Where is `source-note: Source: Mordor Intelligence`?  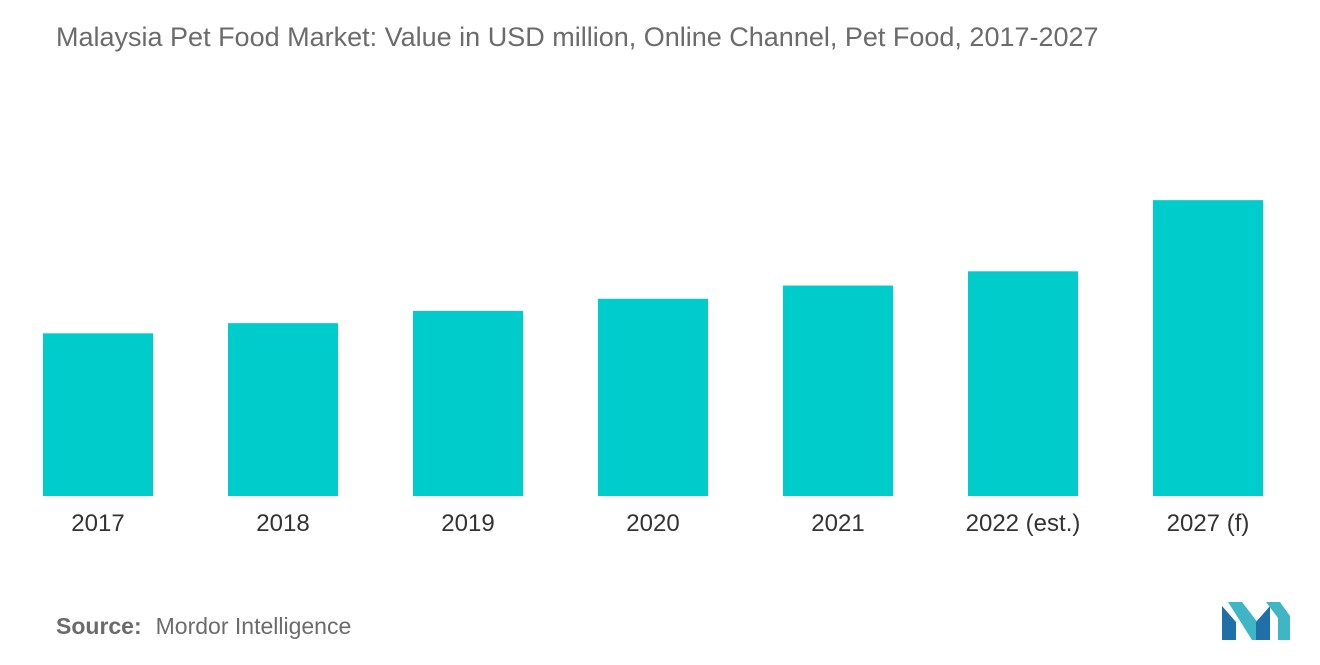
source-note: Source: Mordor Intelligence is located at coordinates (203, 626).